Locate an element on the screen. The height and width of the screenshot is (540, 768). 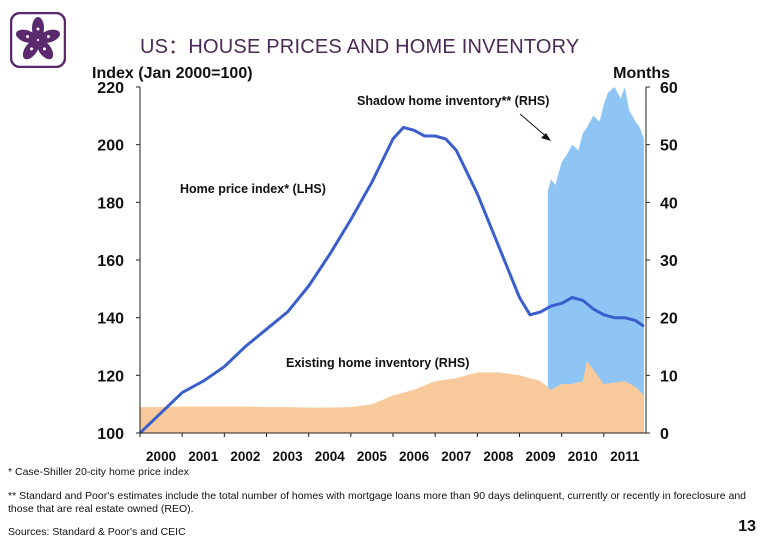
home-price-annotation: Home price index* (LHS) is located at coordinates (253, 189).